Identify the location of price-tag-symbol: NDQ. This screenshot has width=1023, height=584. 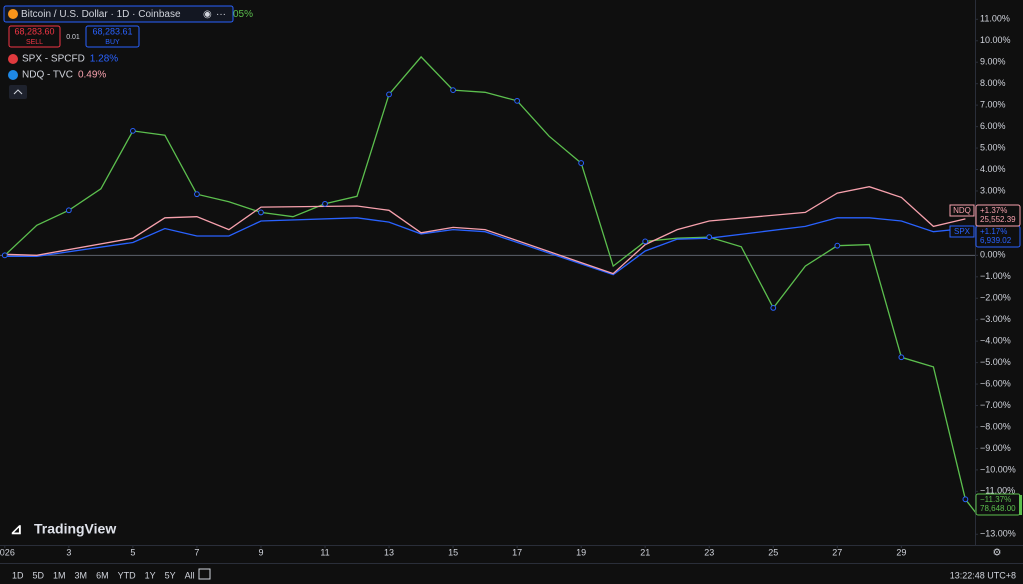
(962, 210).